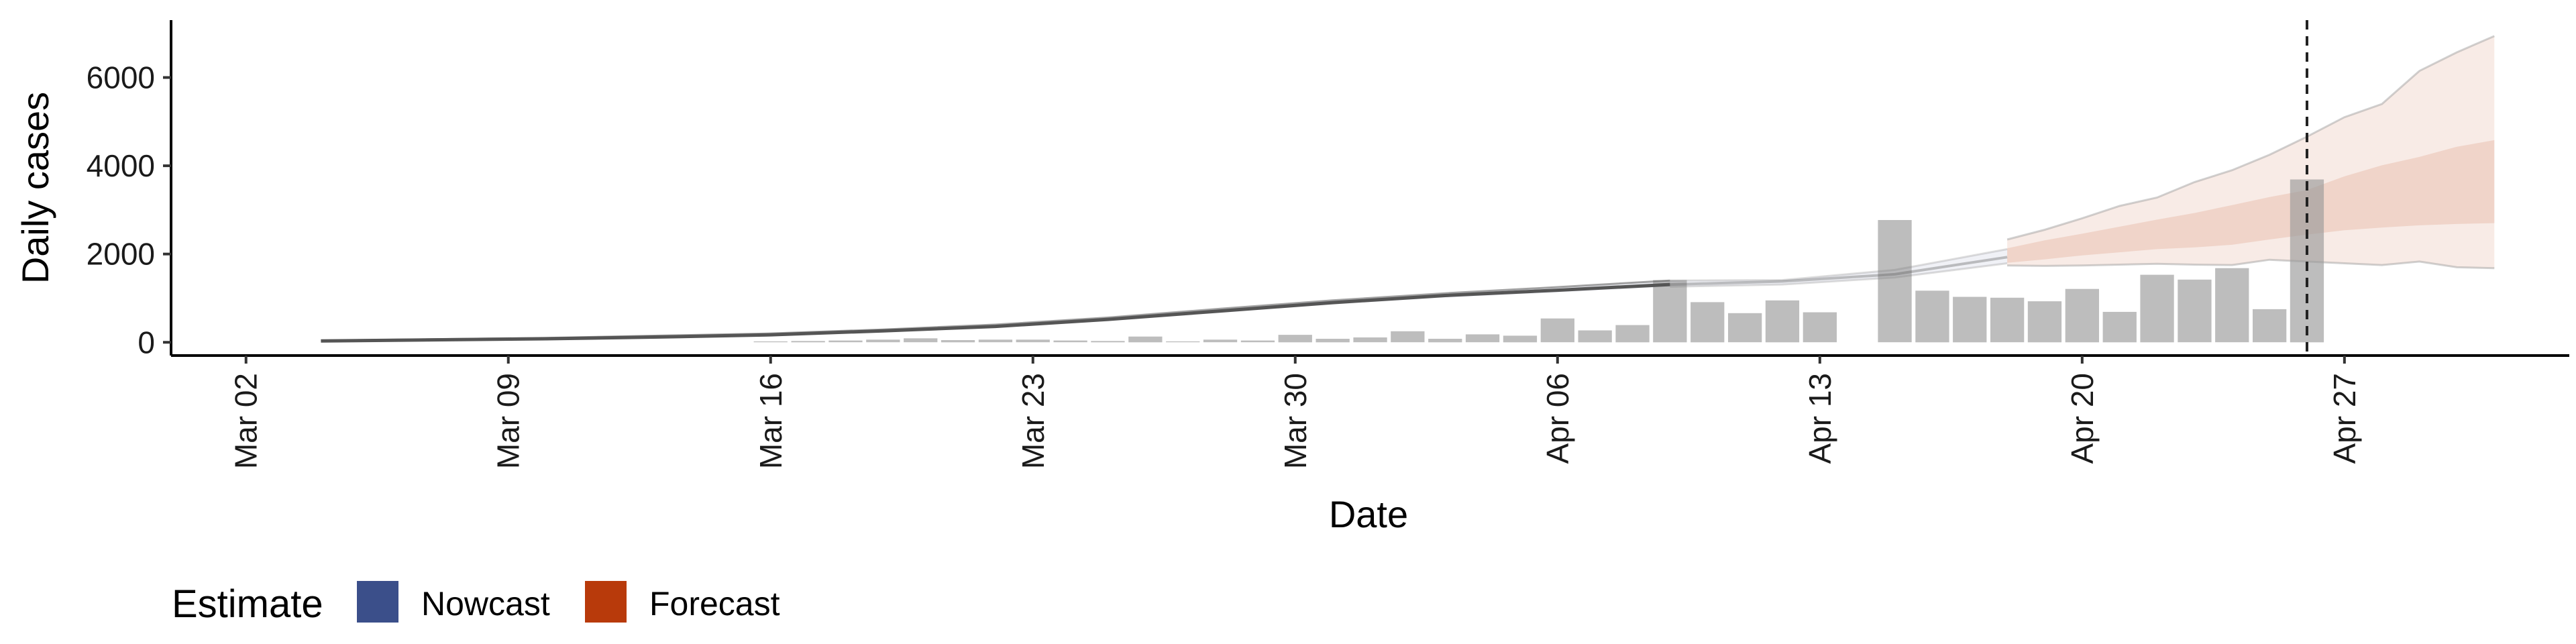 Image resolution: width=2576 pixels, height=644 pixels. I want to click on y-axis-title: Daily cases, so click(35, 188).